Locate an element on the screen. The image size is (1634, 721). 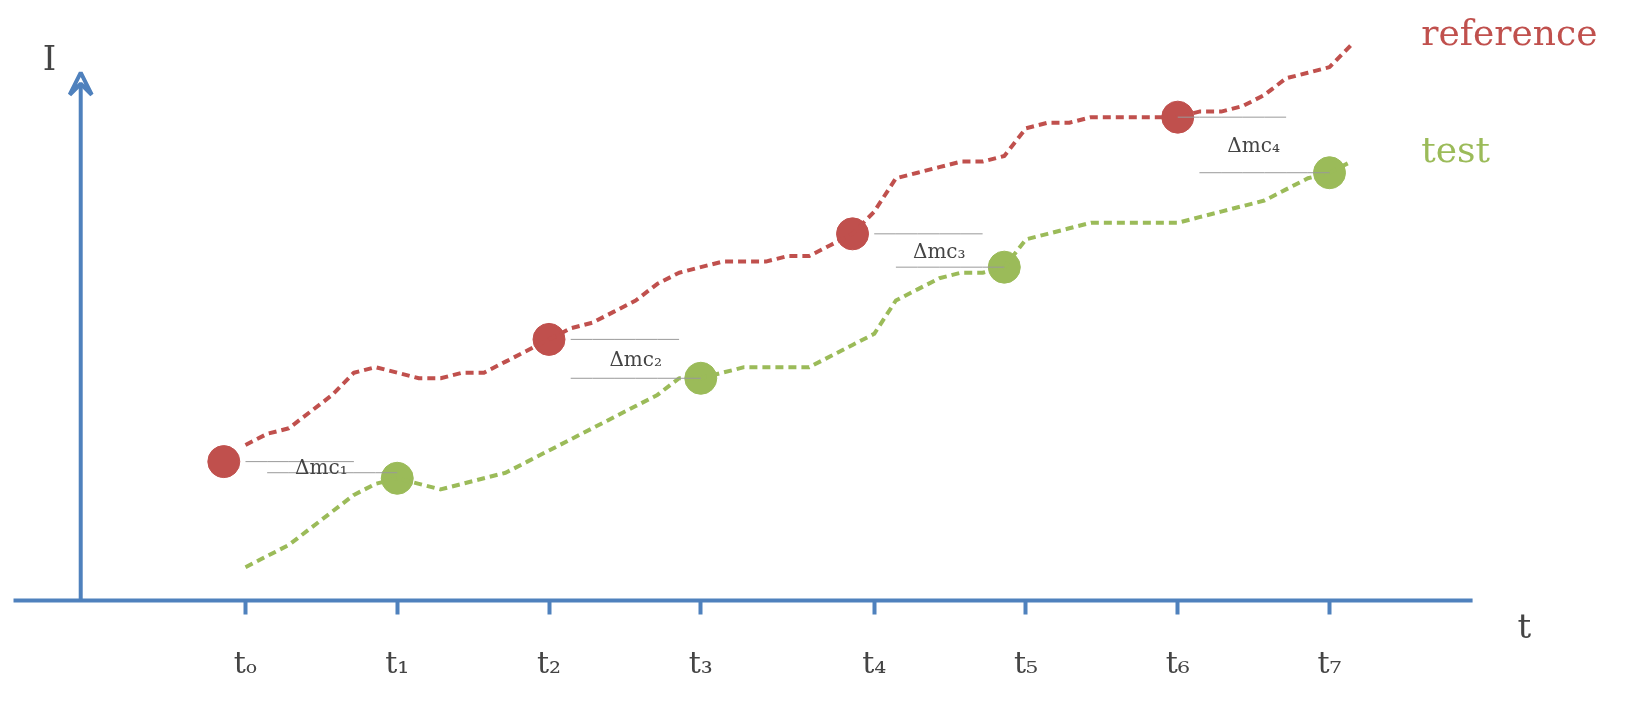
y-axis-title: I is located at coordinates (49, 57).